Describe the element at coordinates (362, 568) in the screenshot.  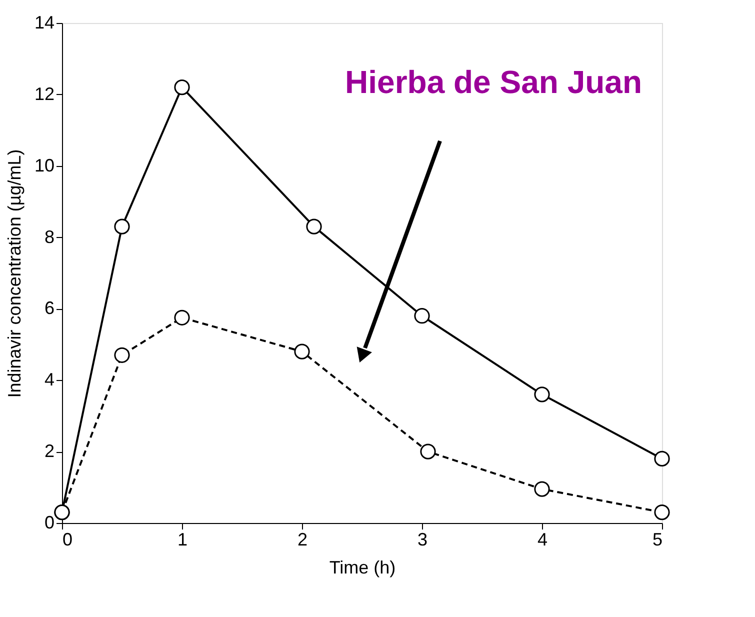
I see `x-axis-title: Time (h)` at that location.